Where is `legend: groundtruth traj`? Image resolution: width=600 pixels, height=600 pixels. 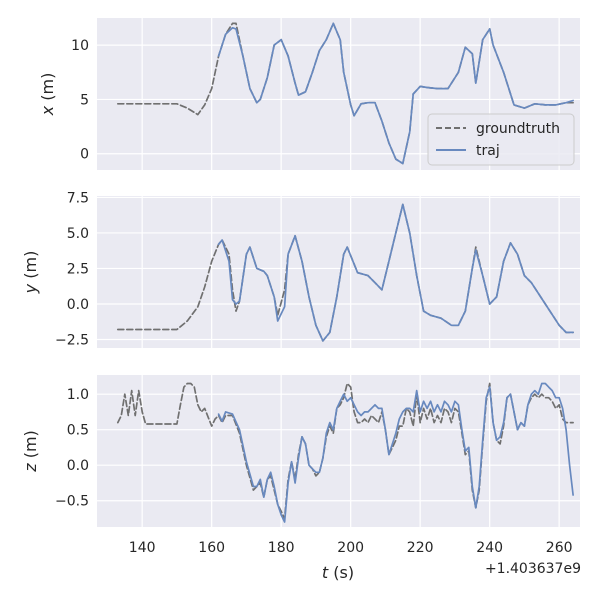
legend: groundtruth traj is located at coordinates (501, 139).